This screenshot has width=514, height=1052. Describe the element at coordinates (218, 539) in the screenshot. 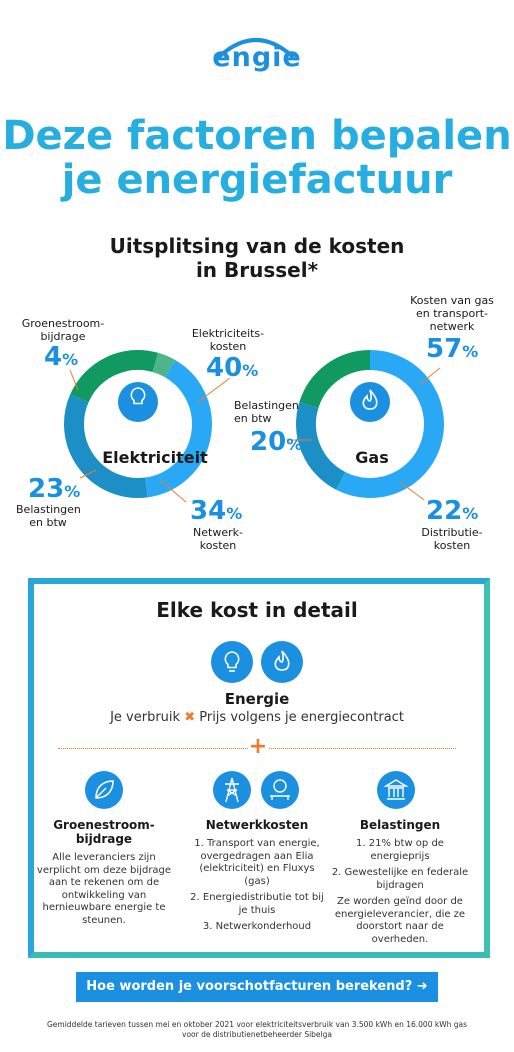

I see `label-netwerkkosten: Netwerk-kosten` at that location.